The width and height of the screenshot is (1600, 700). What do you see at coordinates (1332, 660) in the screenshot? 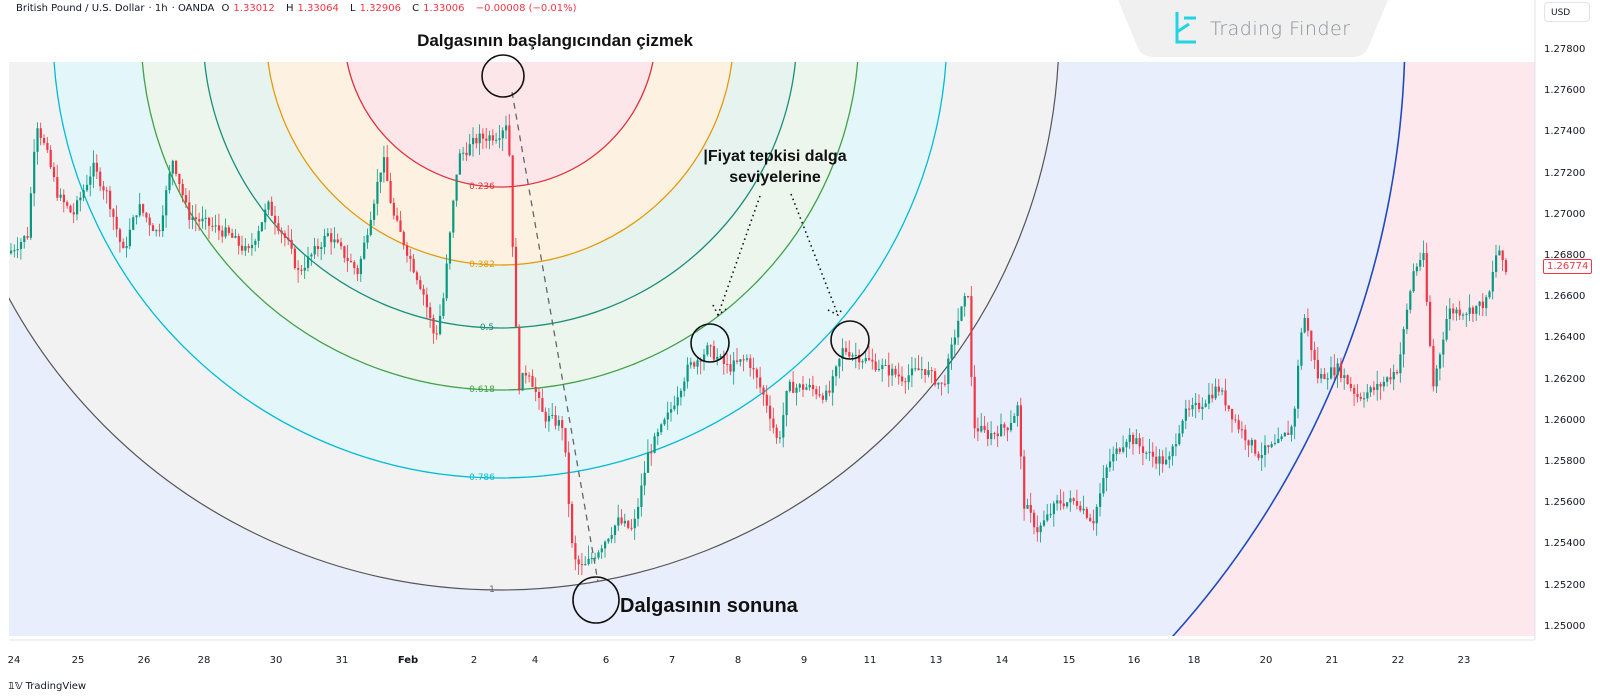
I see `time-tick: 21` at bounding box center [1332, 660].